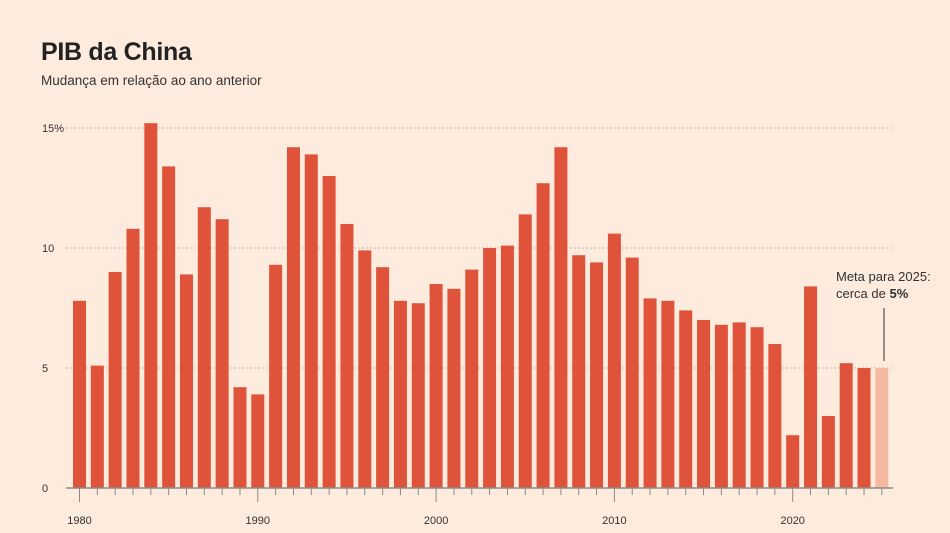 Image resolution: width=950 pixels, height=533 pixels. What do you see at coordinates (383, 377) in the screenshot?
I see `bar-1997` at bounding box center [383, 377].